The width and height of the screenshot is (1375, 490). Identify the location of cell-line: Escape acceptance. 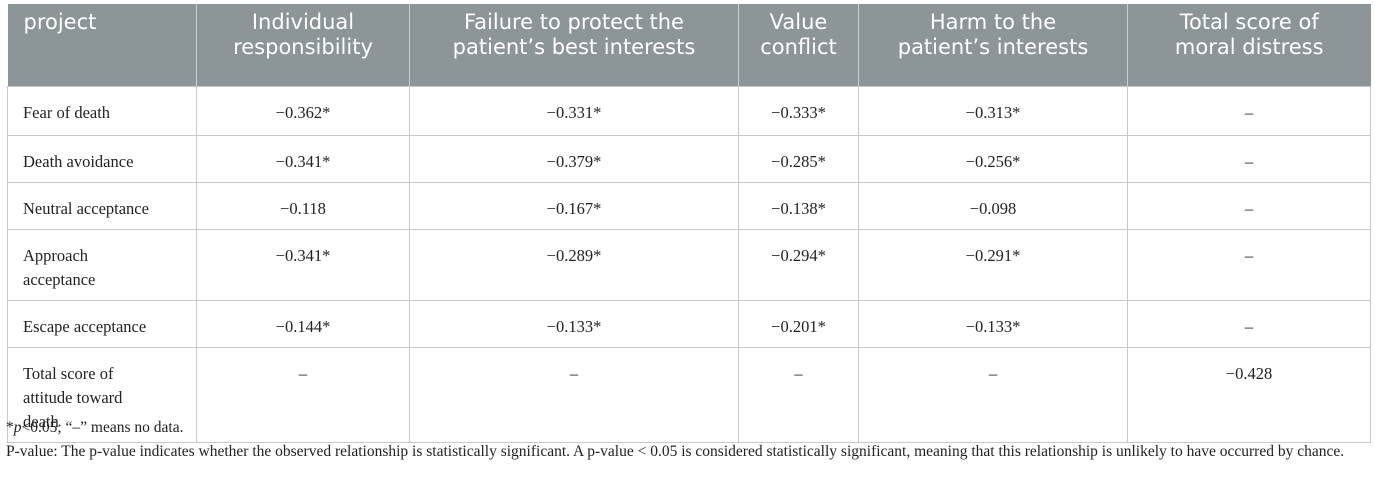
(85, 326).